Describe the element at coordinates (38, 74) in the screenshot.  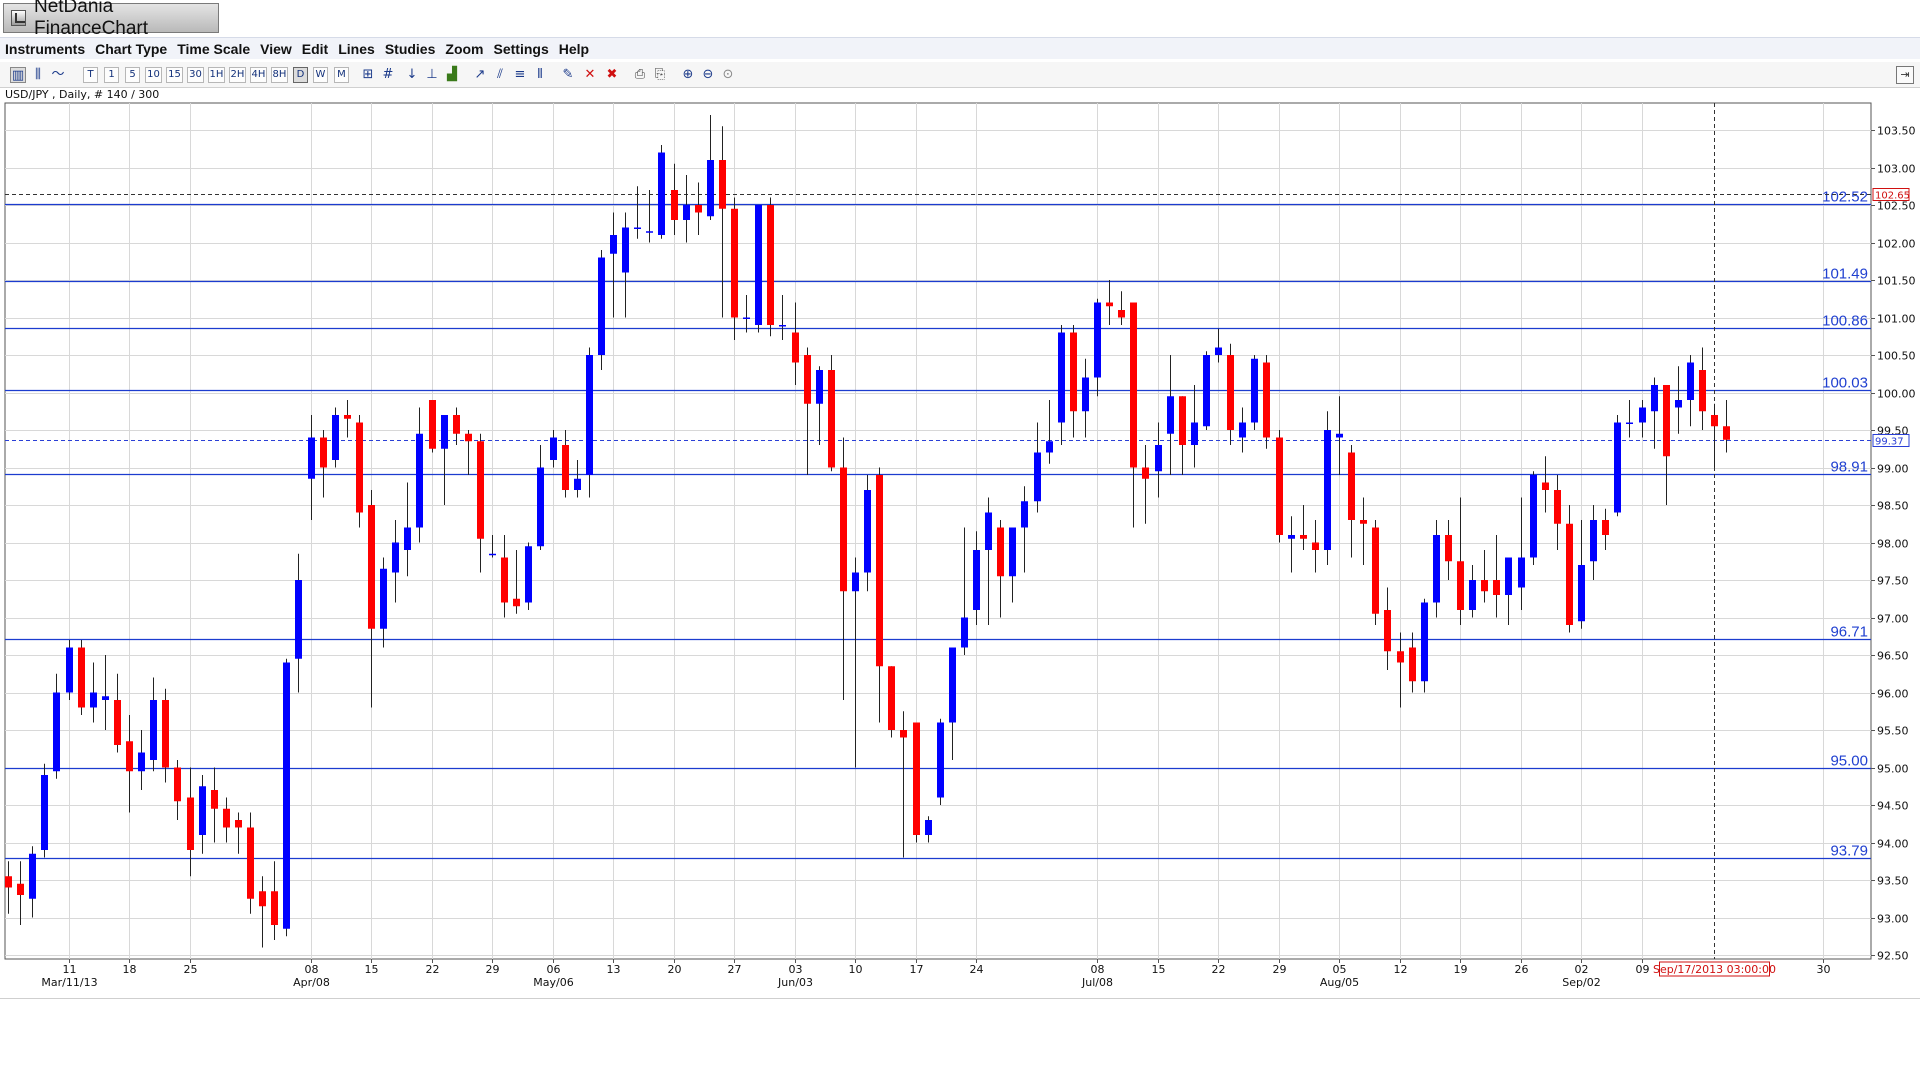
I see `bar-chart-icon: ⫼` at that location.